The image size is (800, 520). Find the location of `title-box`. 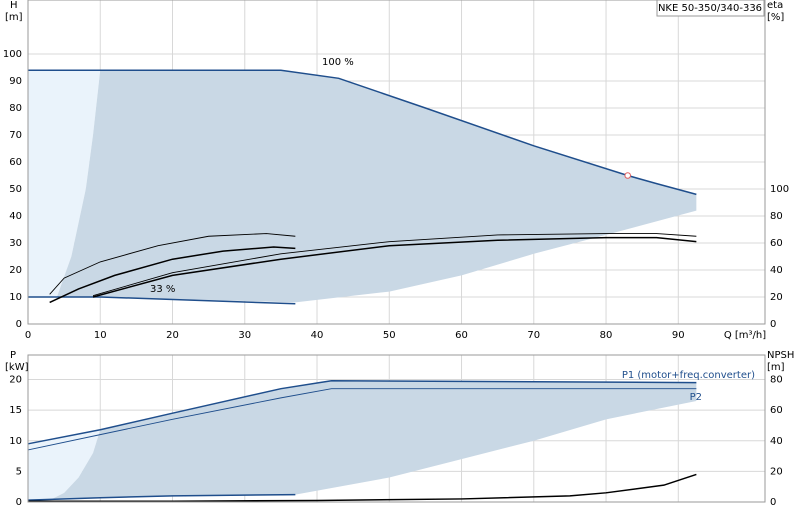

title-box is located at coordinates (710, 8).